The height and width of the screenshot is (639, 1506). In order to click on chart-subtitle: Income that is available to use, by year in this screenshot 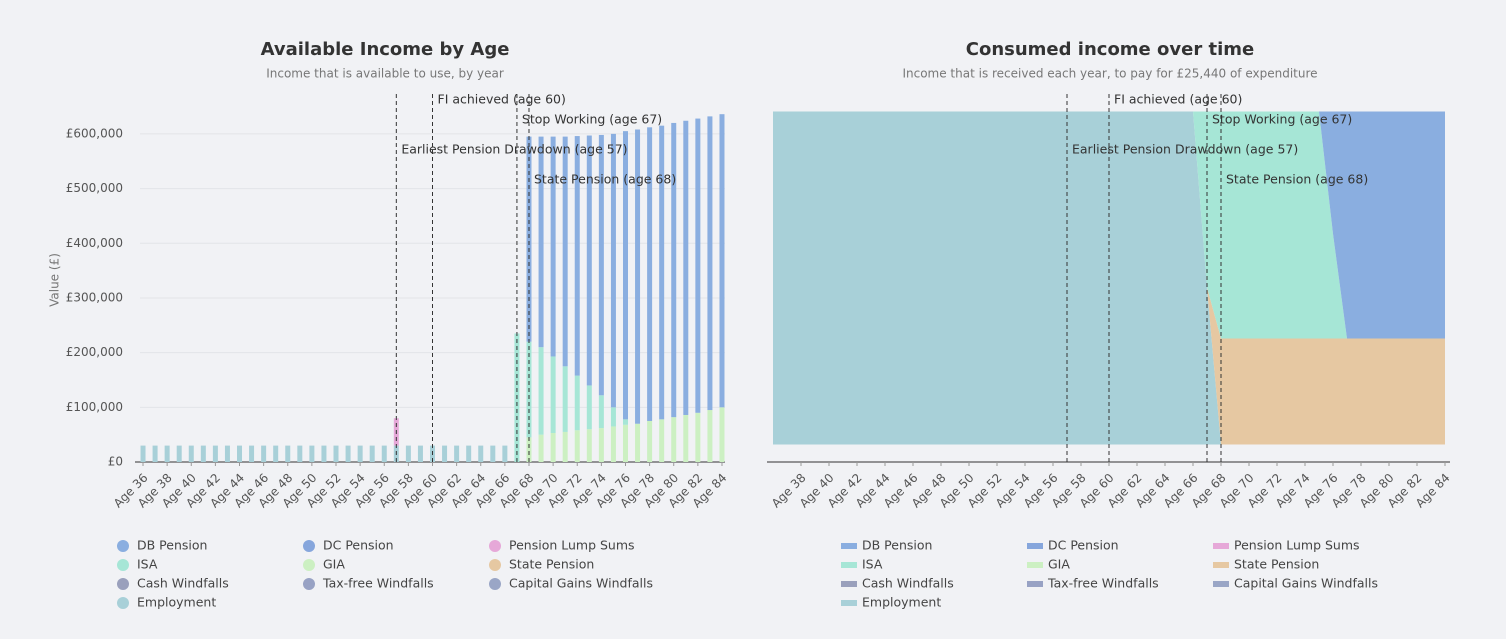, I will do `click(385, 74)`.